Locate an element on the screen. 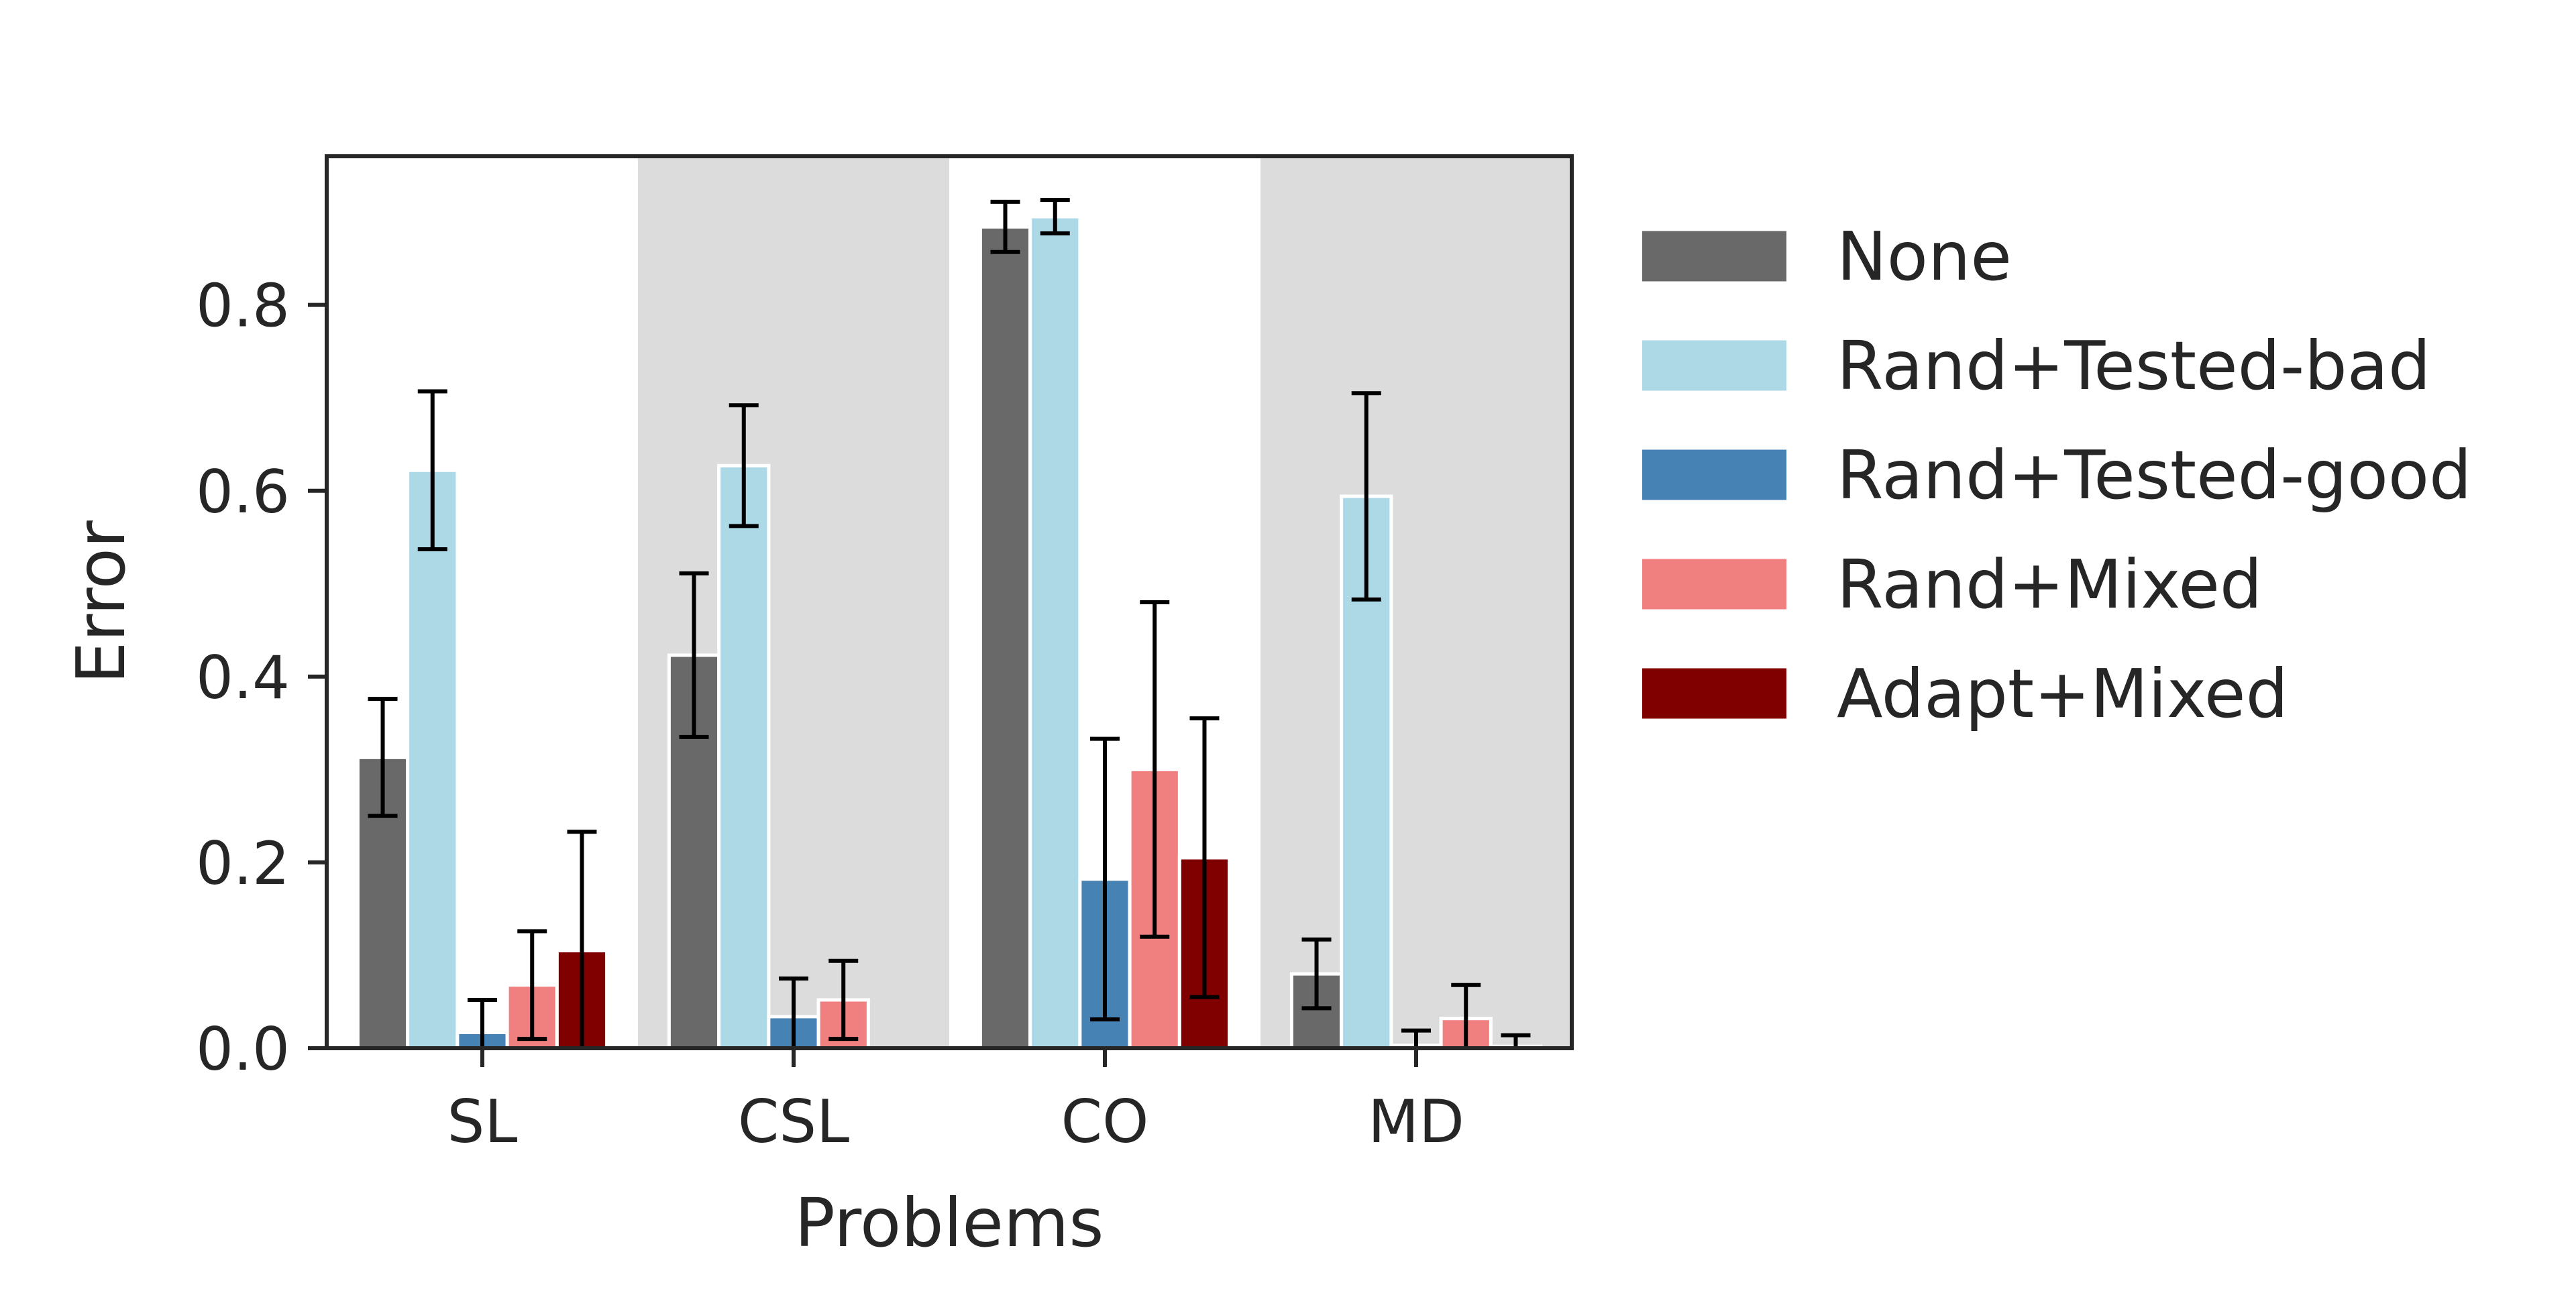  y-tick-label: 0.6 is located at coordinates (243, 491).